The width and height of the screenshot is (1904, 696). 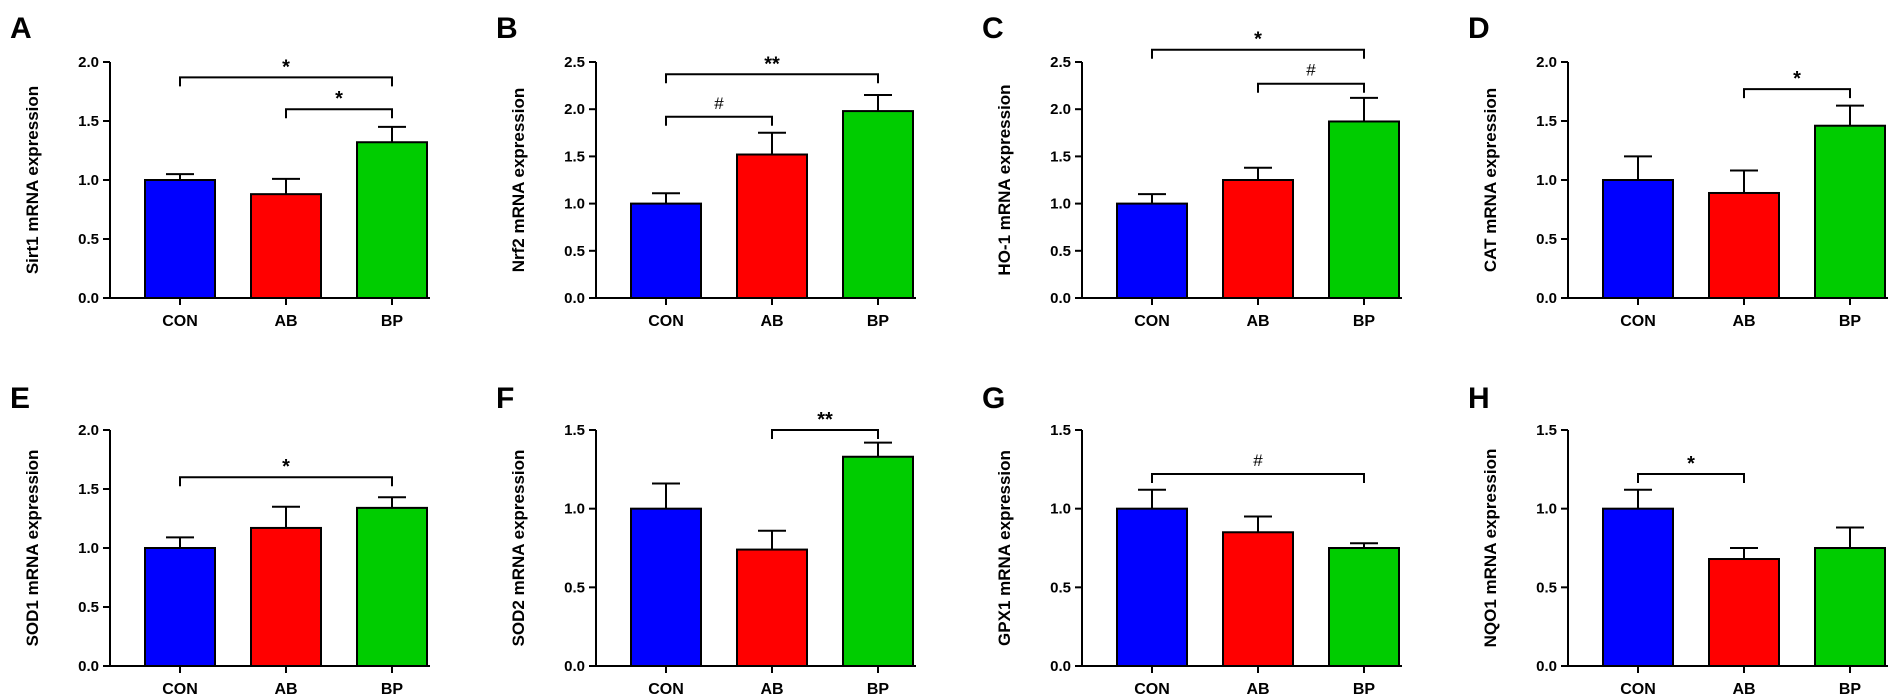 I want to click on y-axis-label: HO-1 mRNA expression, so click(x=1004, y=179).